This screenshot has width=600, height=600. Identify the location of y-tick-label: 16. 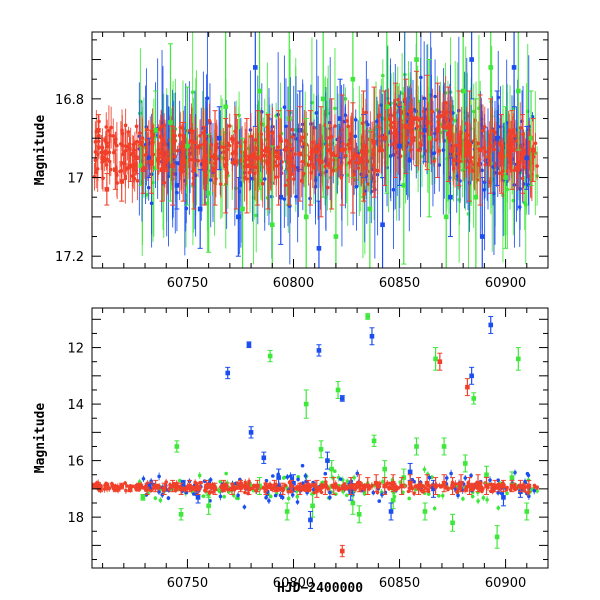
(75, 462).